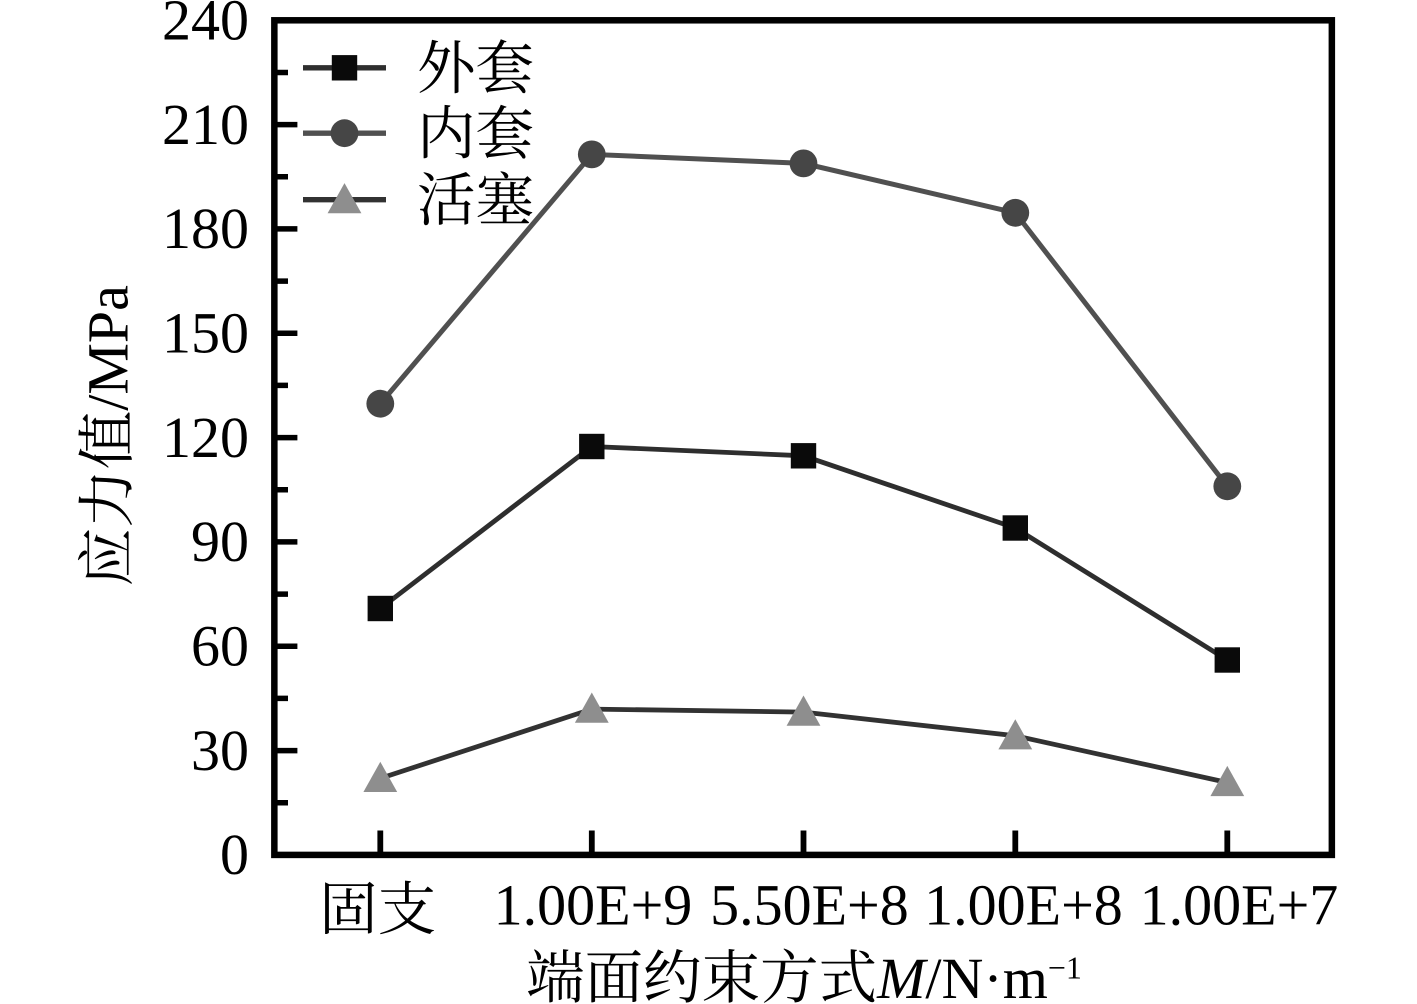 This screenshot has height=1004, width=1417. What do you see at coordinates (220, 646) in the screenshot?
I see `svg-text: 60` at bounding box center [220, 646].